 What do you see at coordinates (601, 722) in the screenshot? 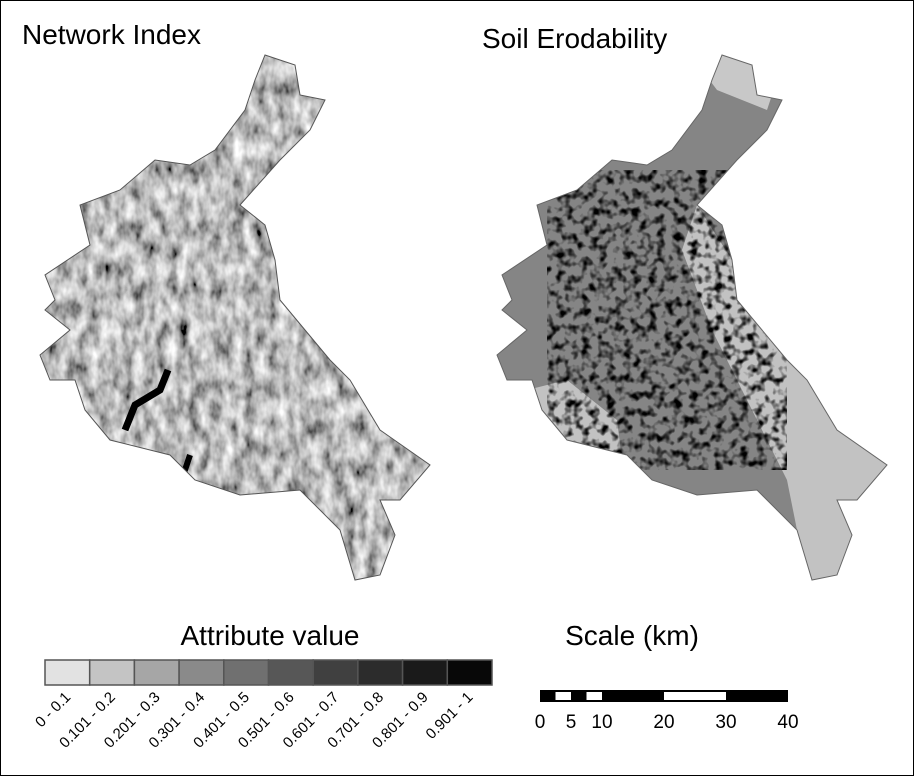
I see `scale-label: 10` at bounding box center [601, 722].